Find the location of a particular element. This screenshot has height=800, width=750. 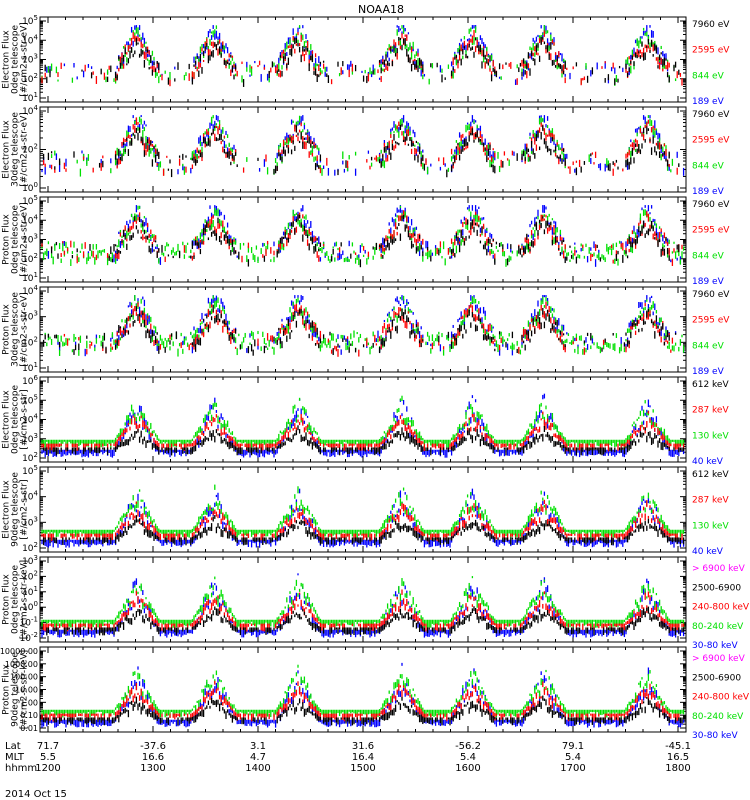

legend-entry: 40 keV is located at coordinates (708, 462).